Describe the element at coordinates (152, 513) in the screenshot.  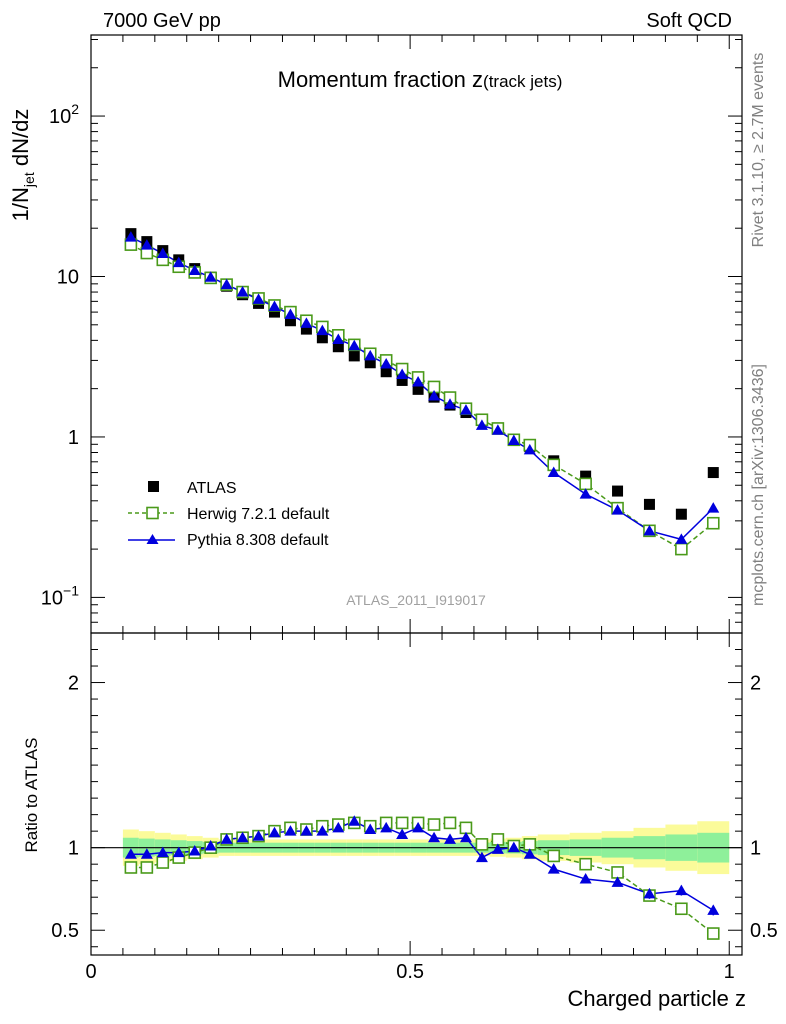
I see `legend-marker-herwig` at that location.